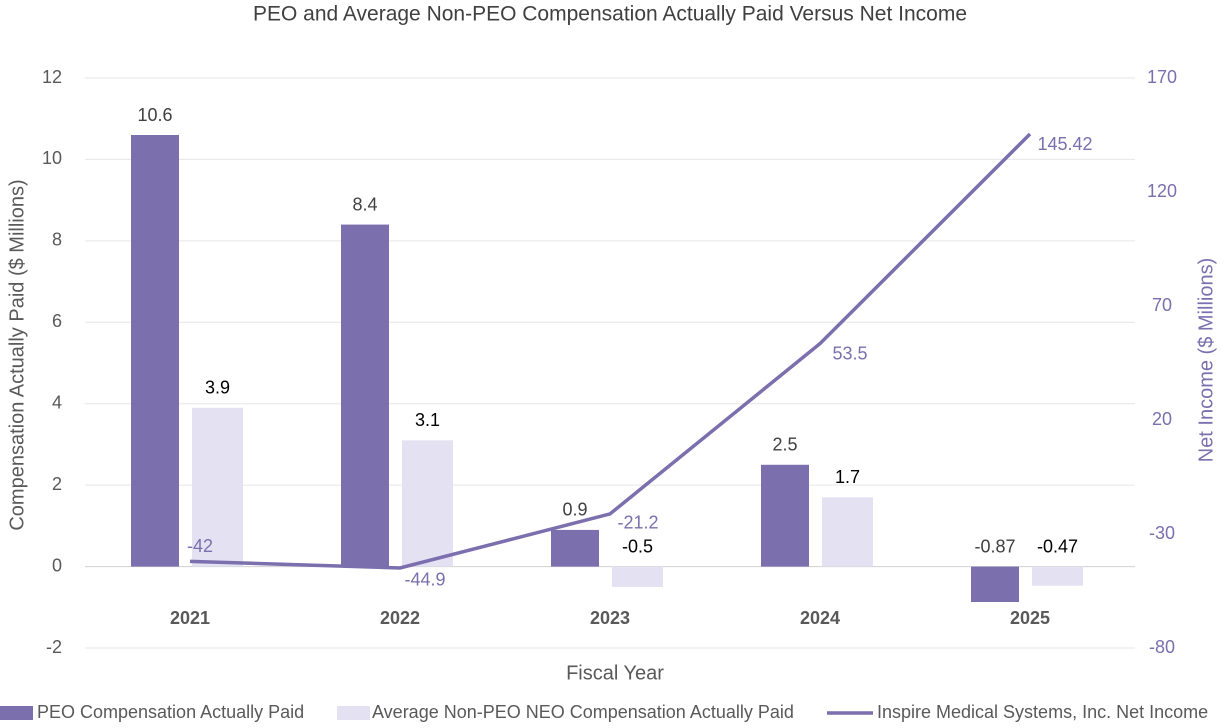  I want to click on y-tick-label: 6, so click(57, 321).